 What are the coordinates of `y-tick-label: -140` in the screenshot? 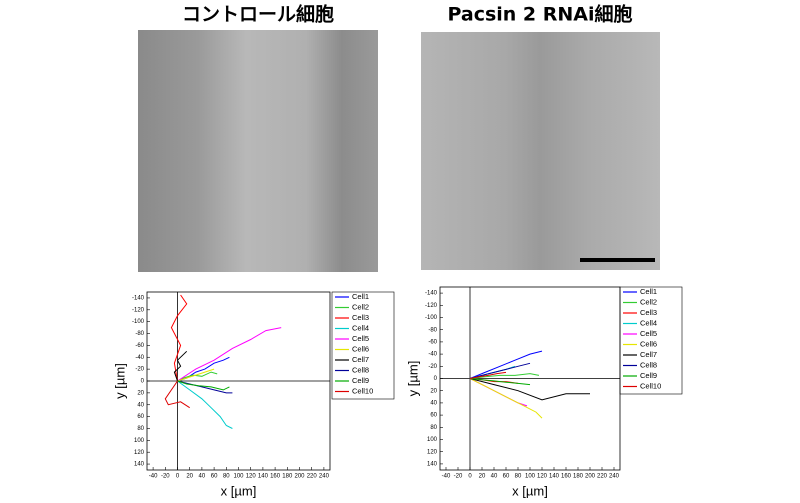 It's located at (138, 299).